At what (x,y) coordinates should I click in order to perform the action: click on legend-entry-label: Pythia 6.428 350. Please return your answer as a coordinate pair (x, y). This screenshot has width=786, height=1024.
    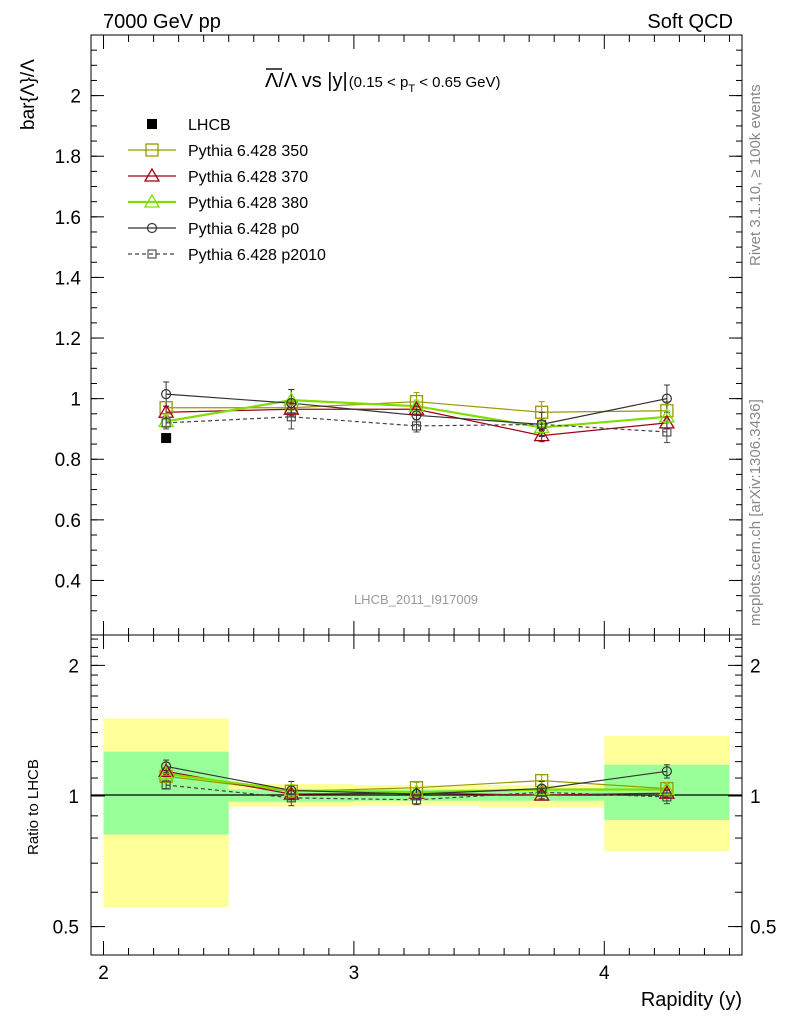
    Looking at the image, I should click on (248, 151).